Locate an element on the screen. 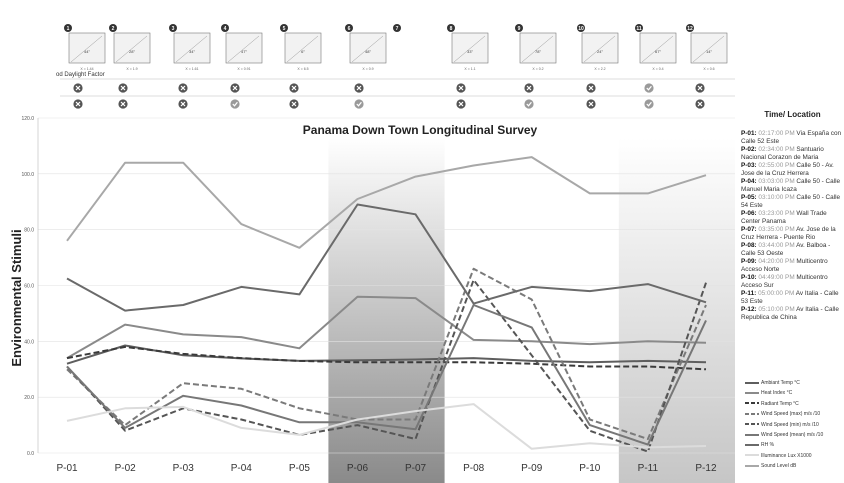 Image resolution: width=844 pixels, height=483 pixels. location-id: P-05: is located at coordinates (750, 197).